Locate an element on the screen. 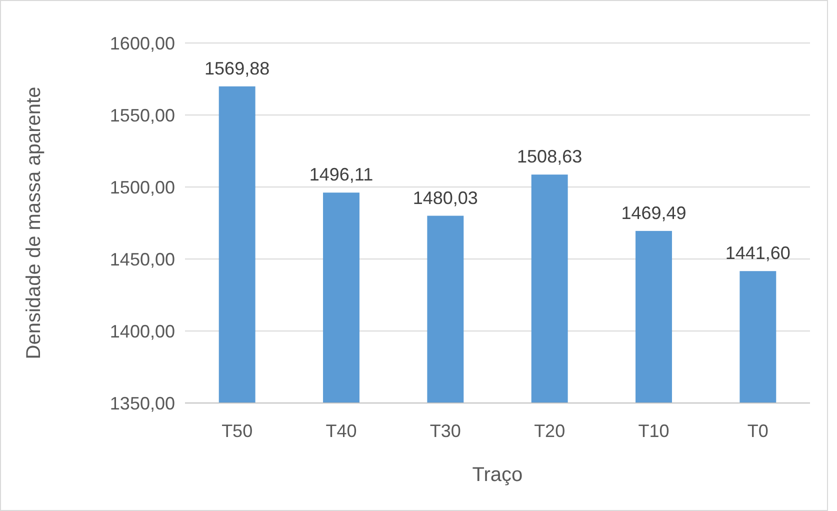 This screenshot has height=511, width=837. x-tick-label: T10 is located at coordinates (654, 431).